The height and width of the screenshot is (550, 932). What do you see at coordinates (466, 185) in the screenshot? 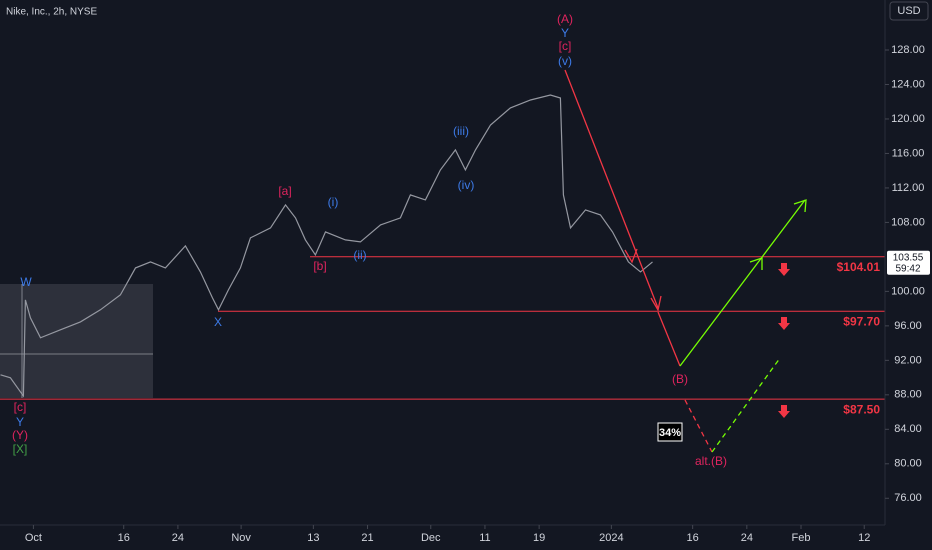
I see `wave-label: (iv)` at bounding box center [466, 185].